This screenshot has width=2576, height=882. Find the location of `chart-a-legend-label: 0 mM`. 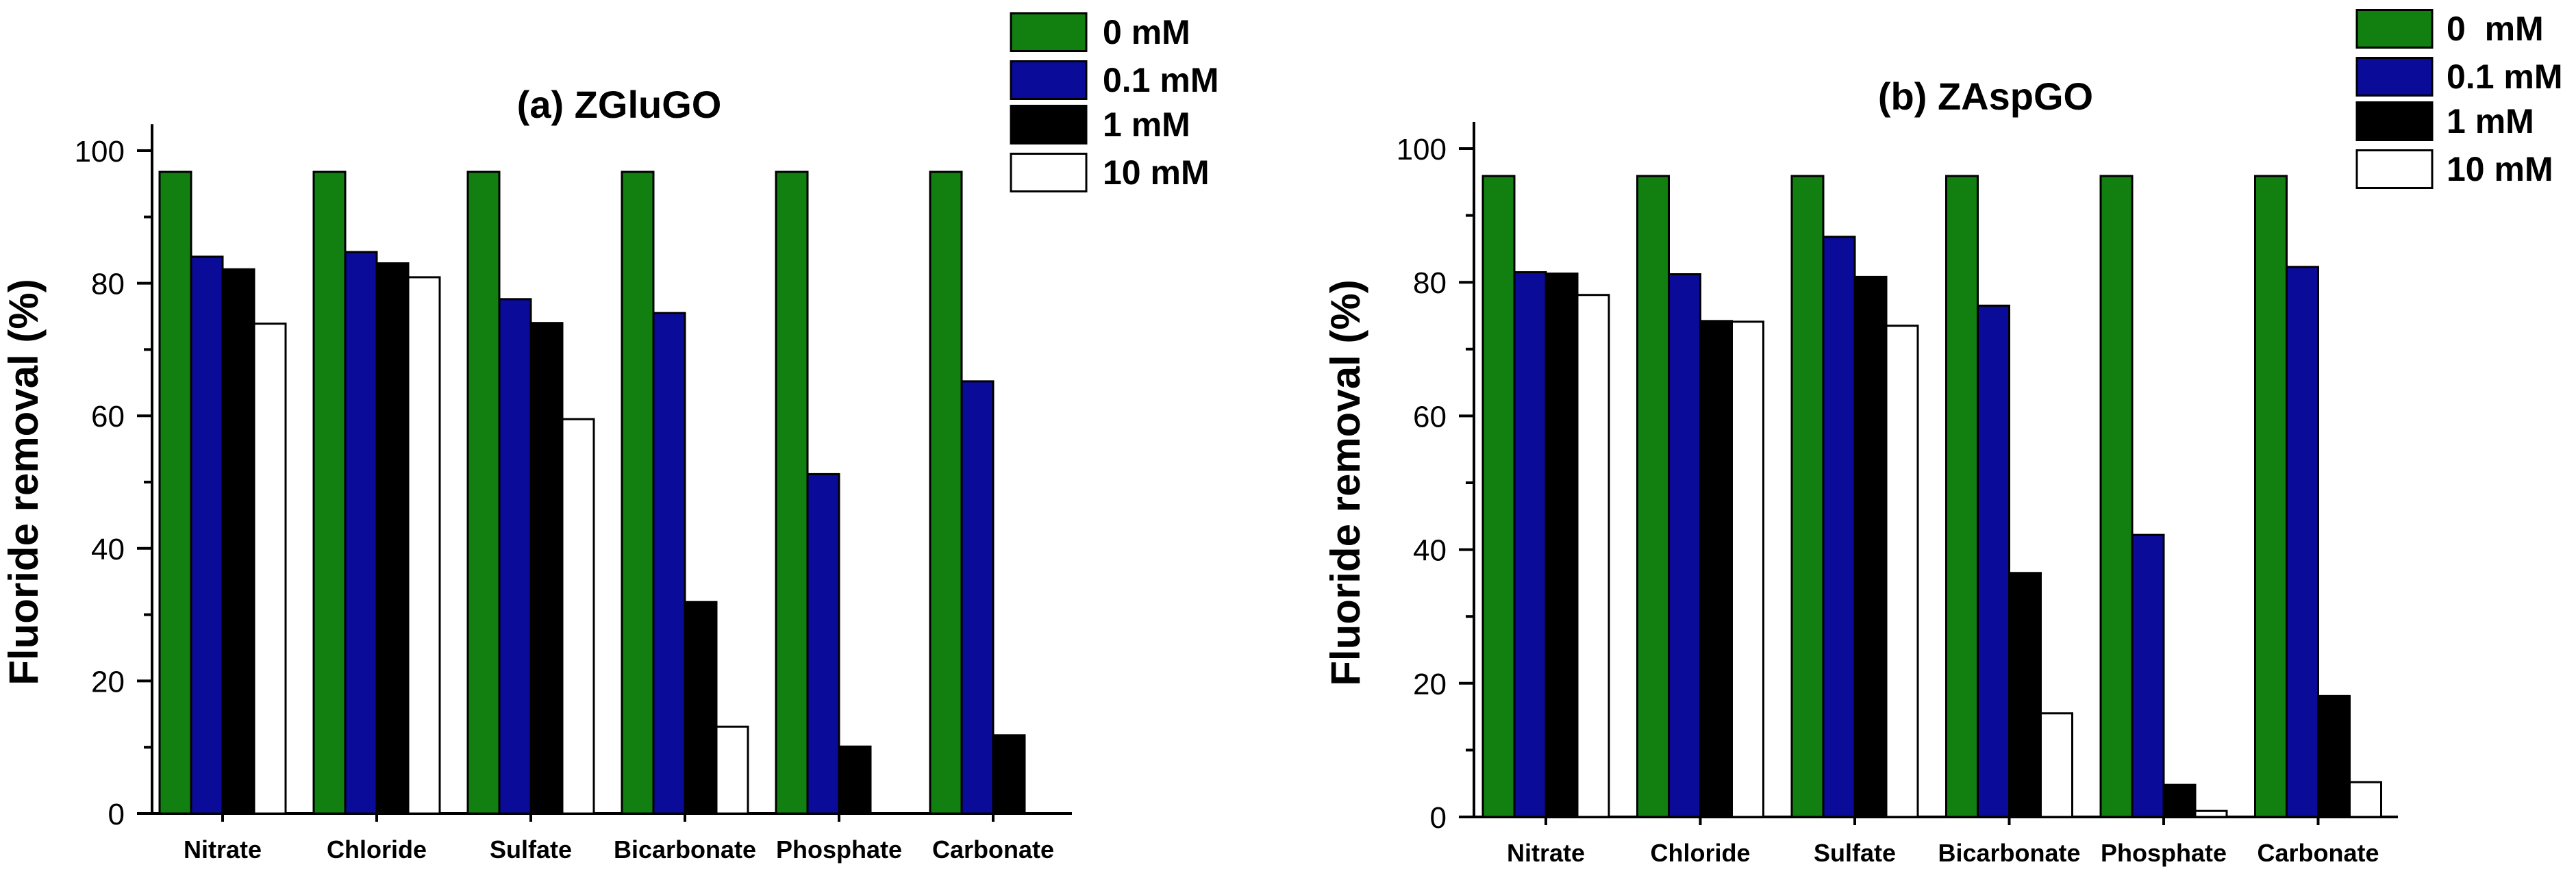

chart-a-legend-label: 0 mM is located at coordinates (1146, 32).